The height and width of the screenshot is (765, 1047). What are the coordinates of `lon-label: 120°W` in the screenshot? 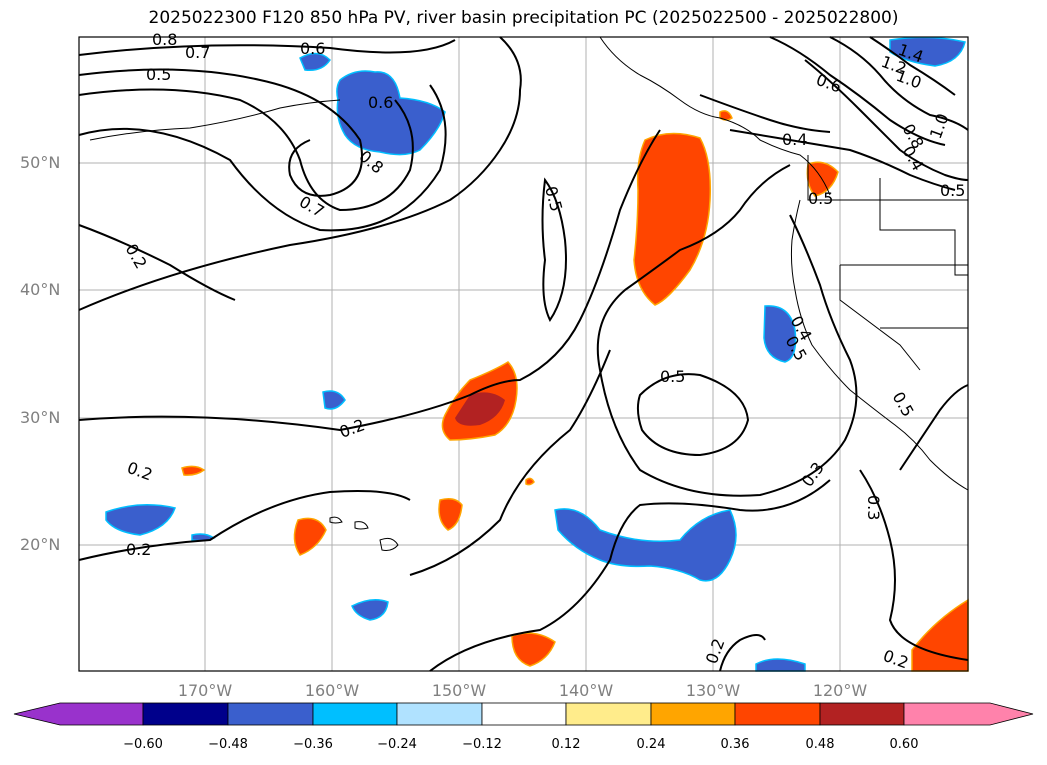 It's located at (840, 690).